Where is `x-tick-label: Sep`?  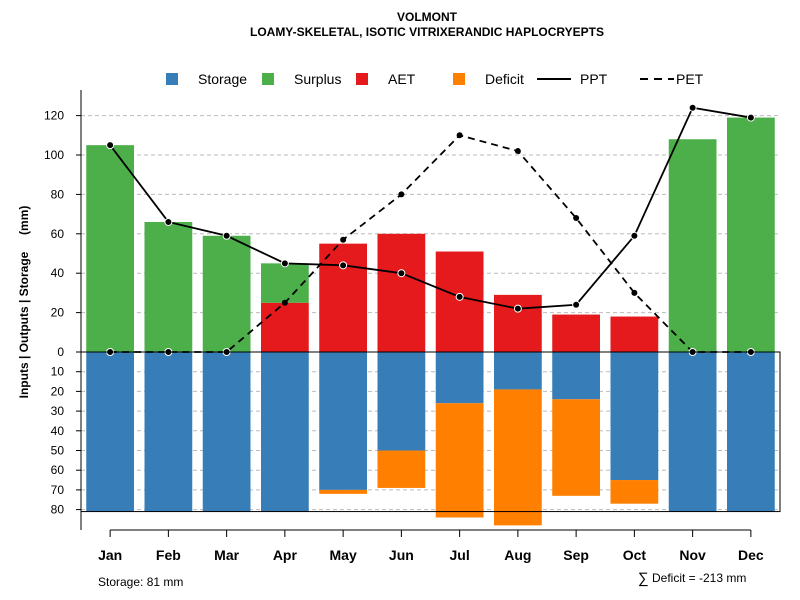 x-tick-label: Sep is located at coordinates (576, 555).